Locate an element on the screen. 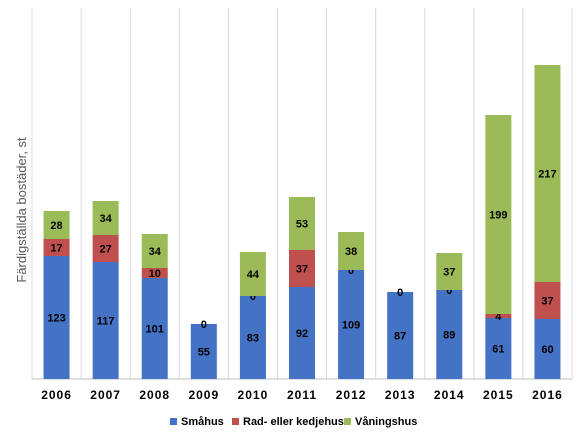 This screenshot has height=439, width=586. x-tick-label: 2008 is located at coordinates (154, 395).